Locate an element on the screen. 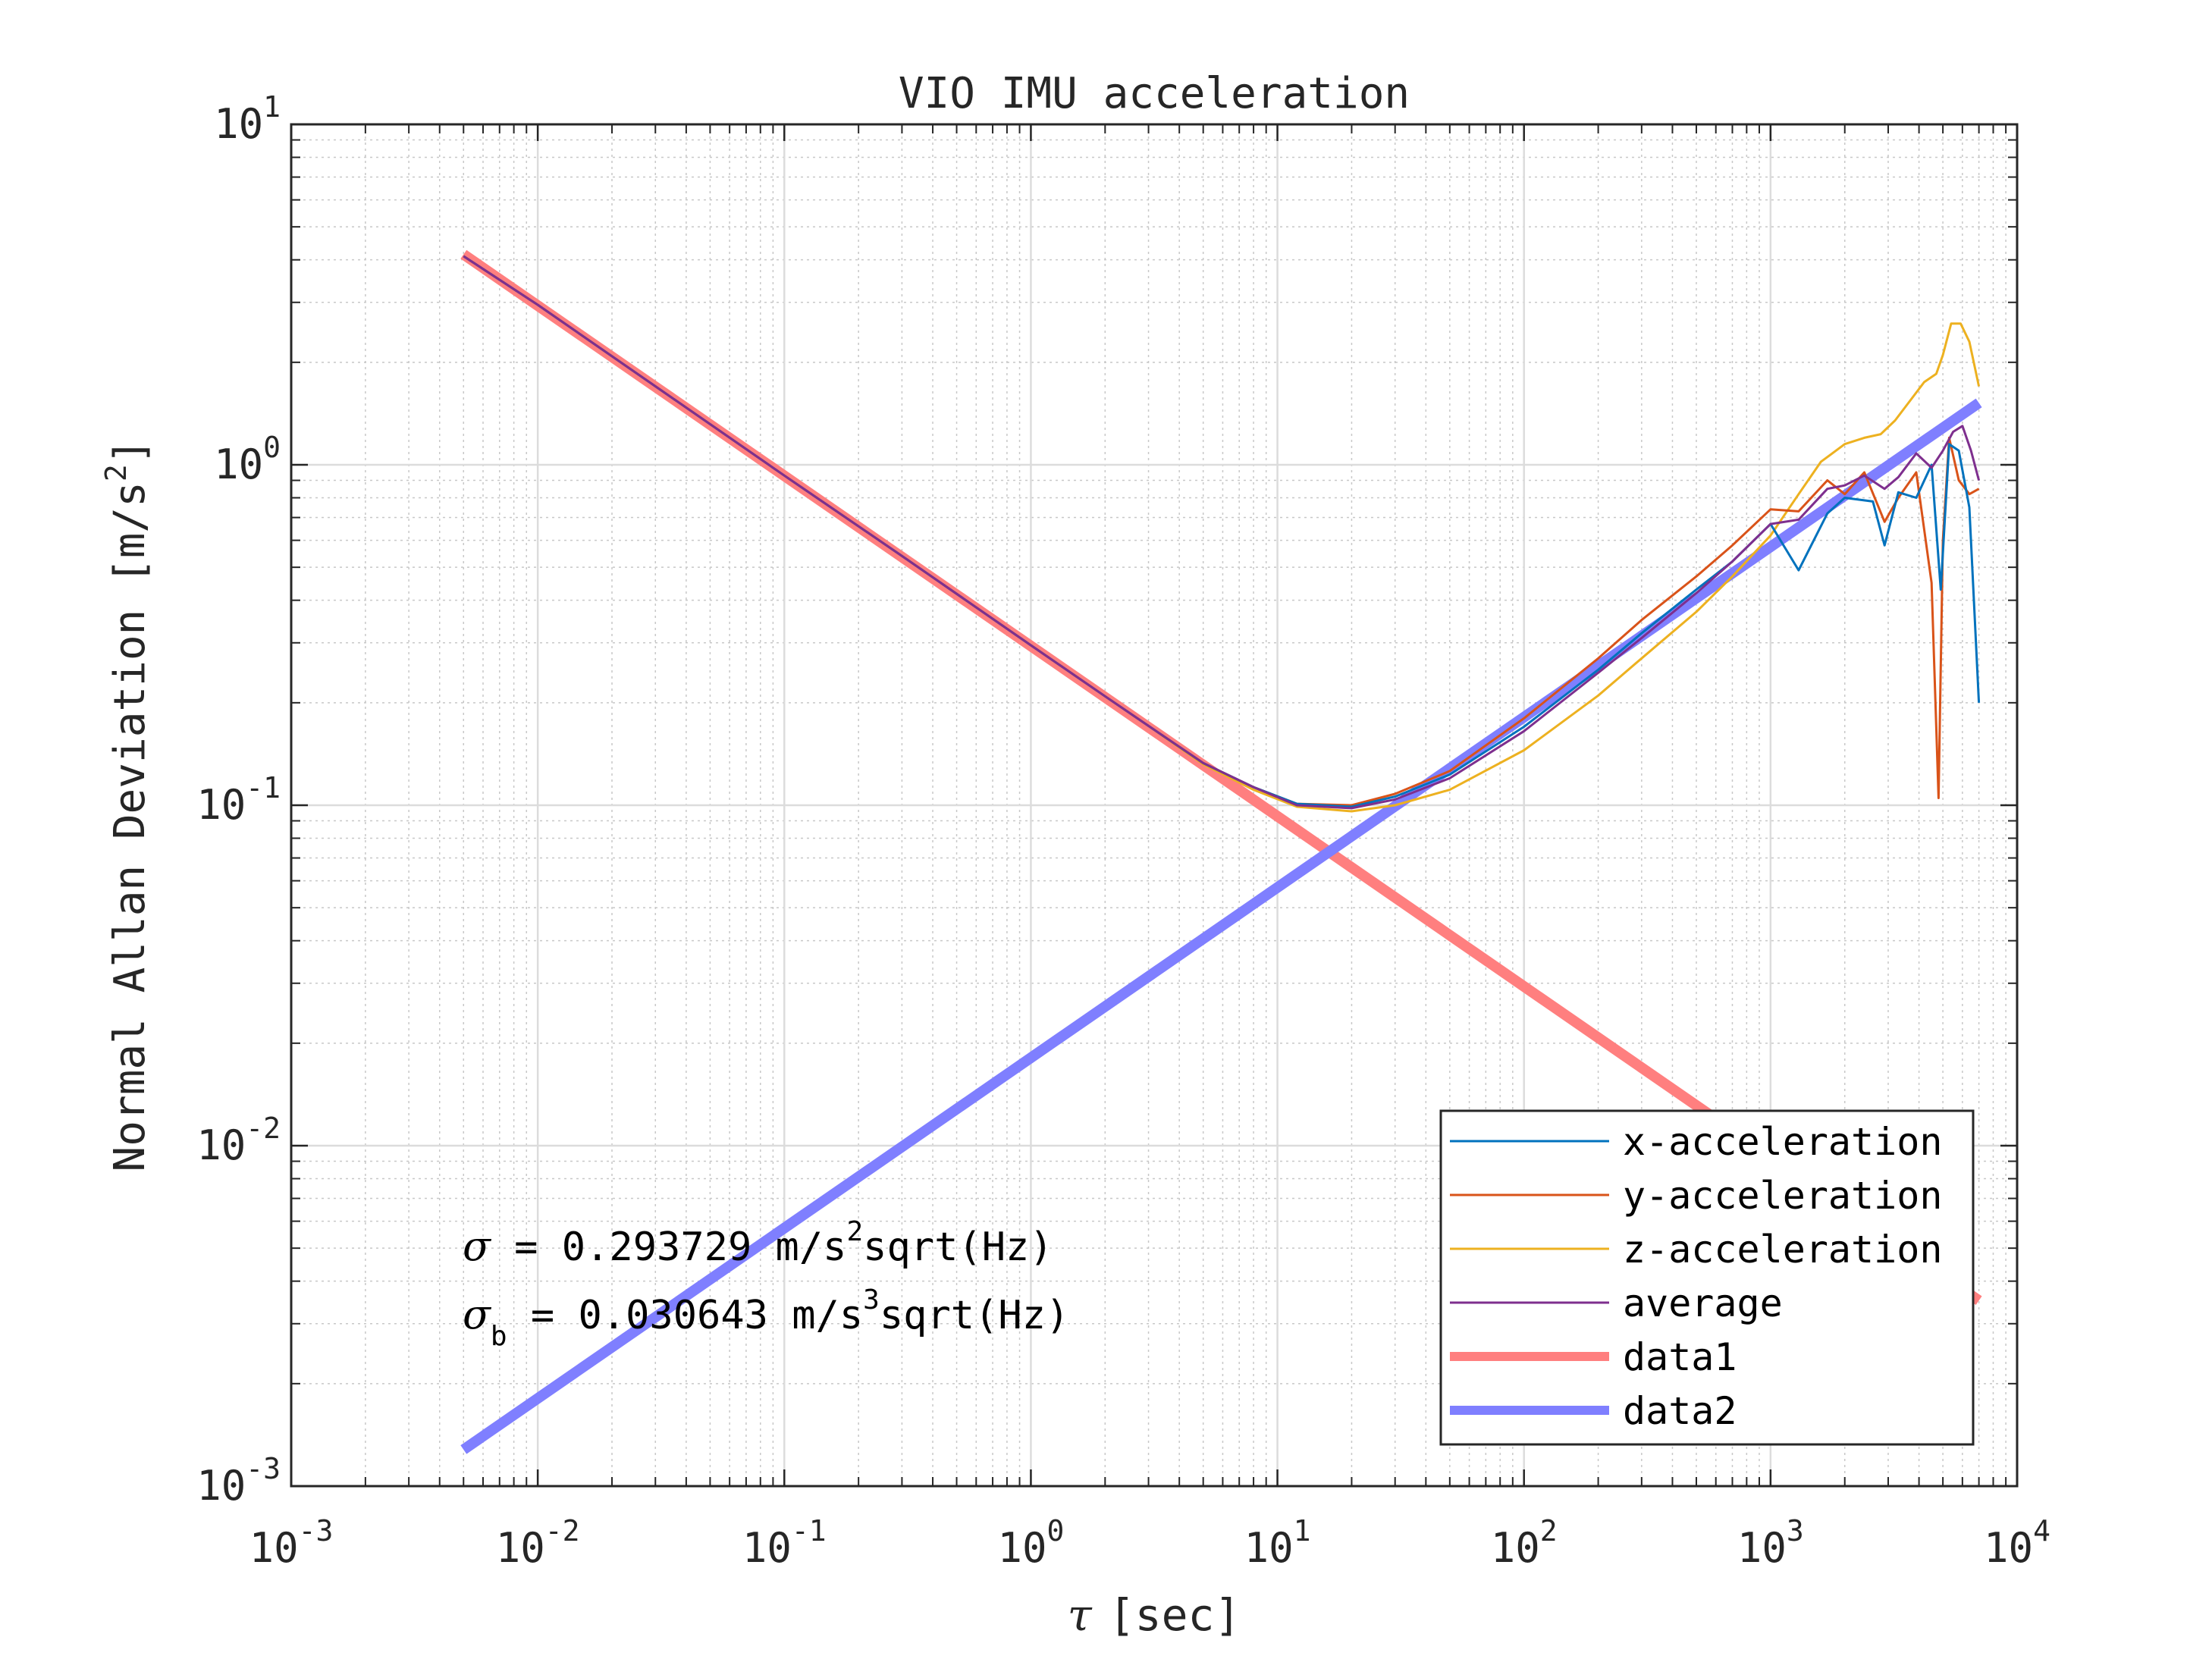  y-tick-label: 10⁻³ is located at coordinates (239, 1481).